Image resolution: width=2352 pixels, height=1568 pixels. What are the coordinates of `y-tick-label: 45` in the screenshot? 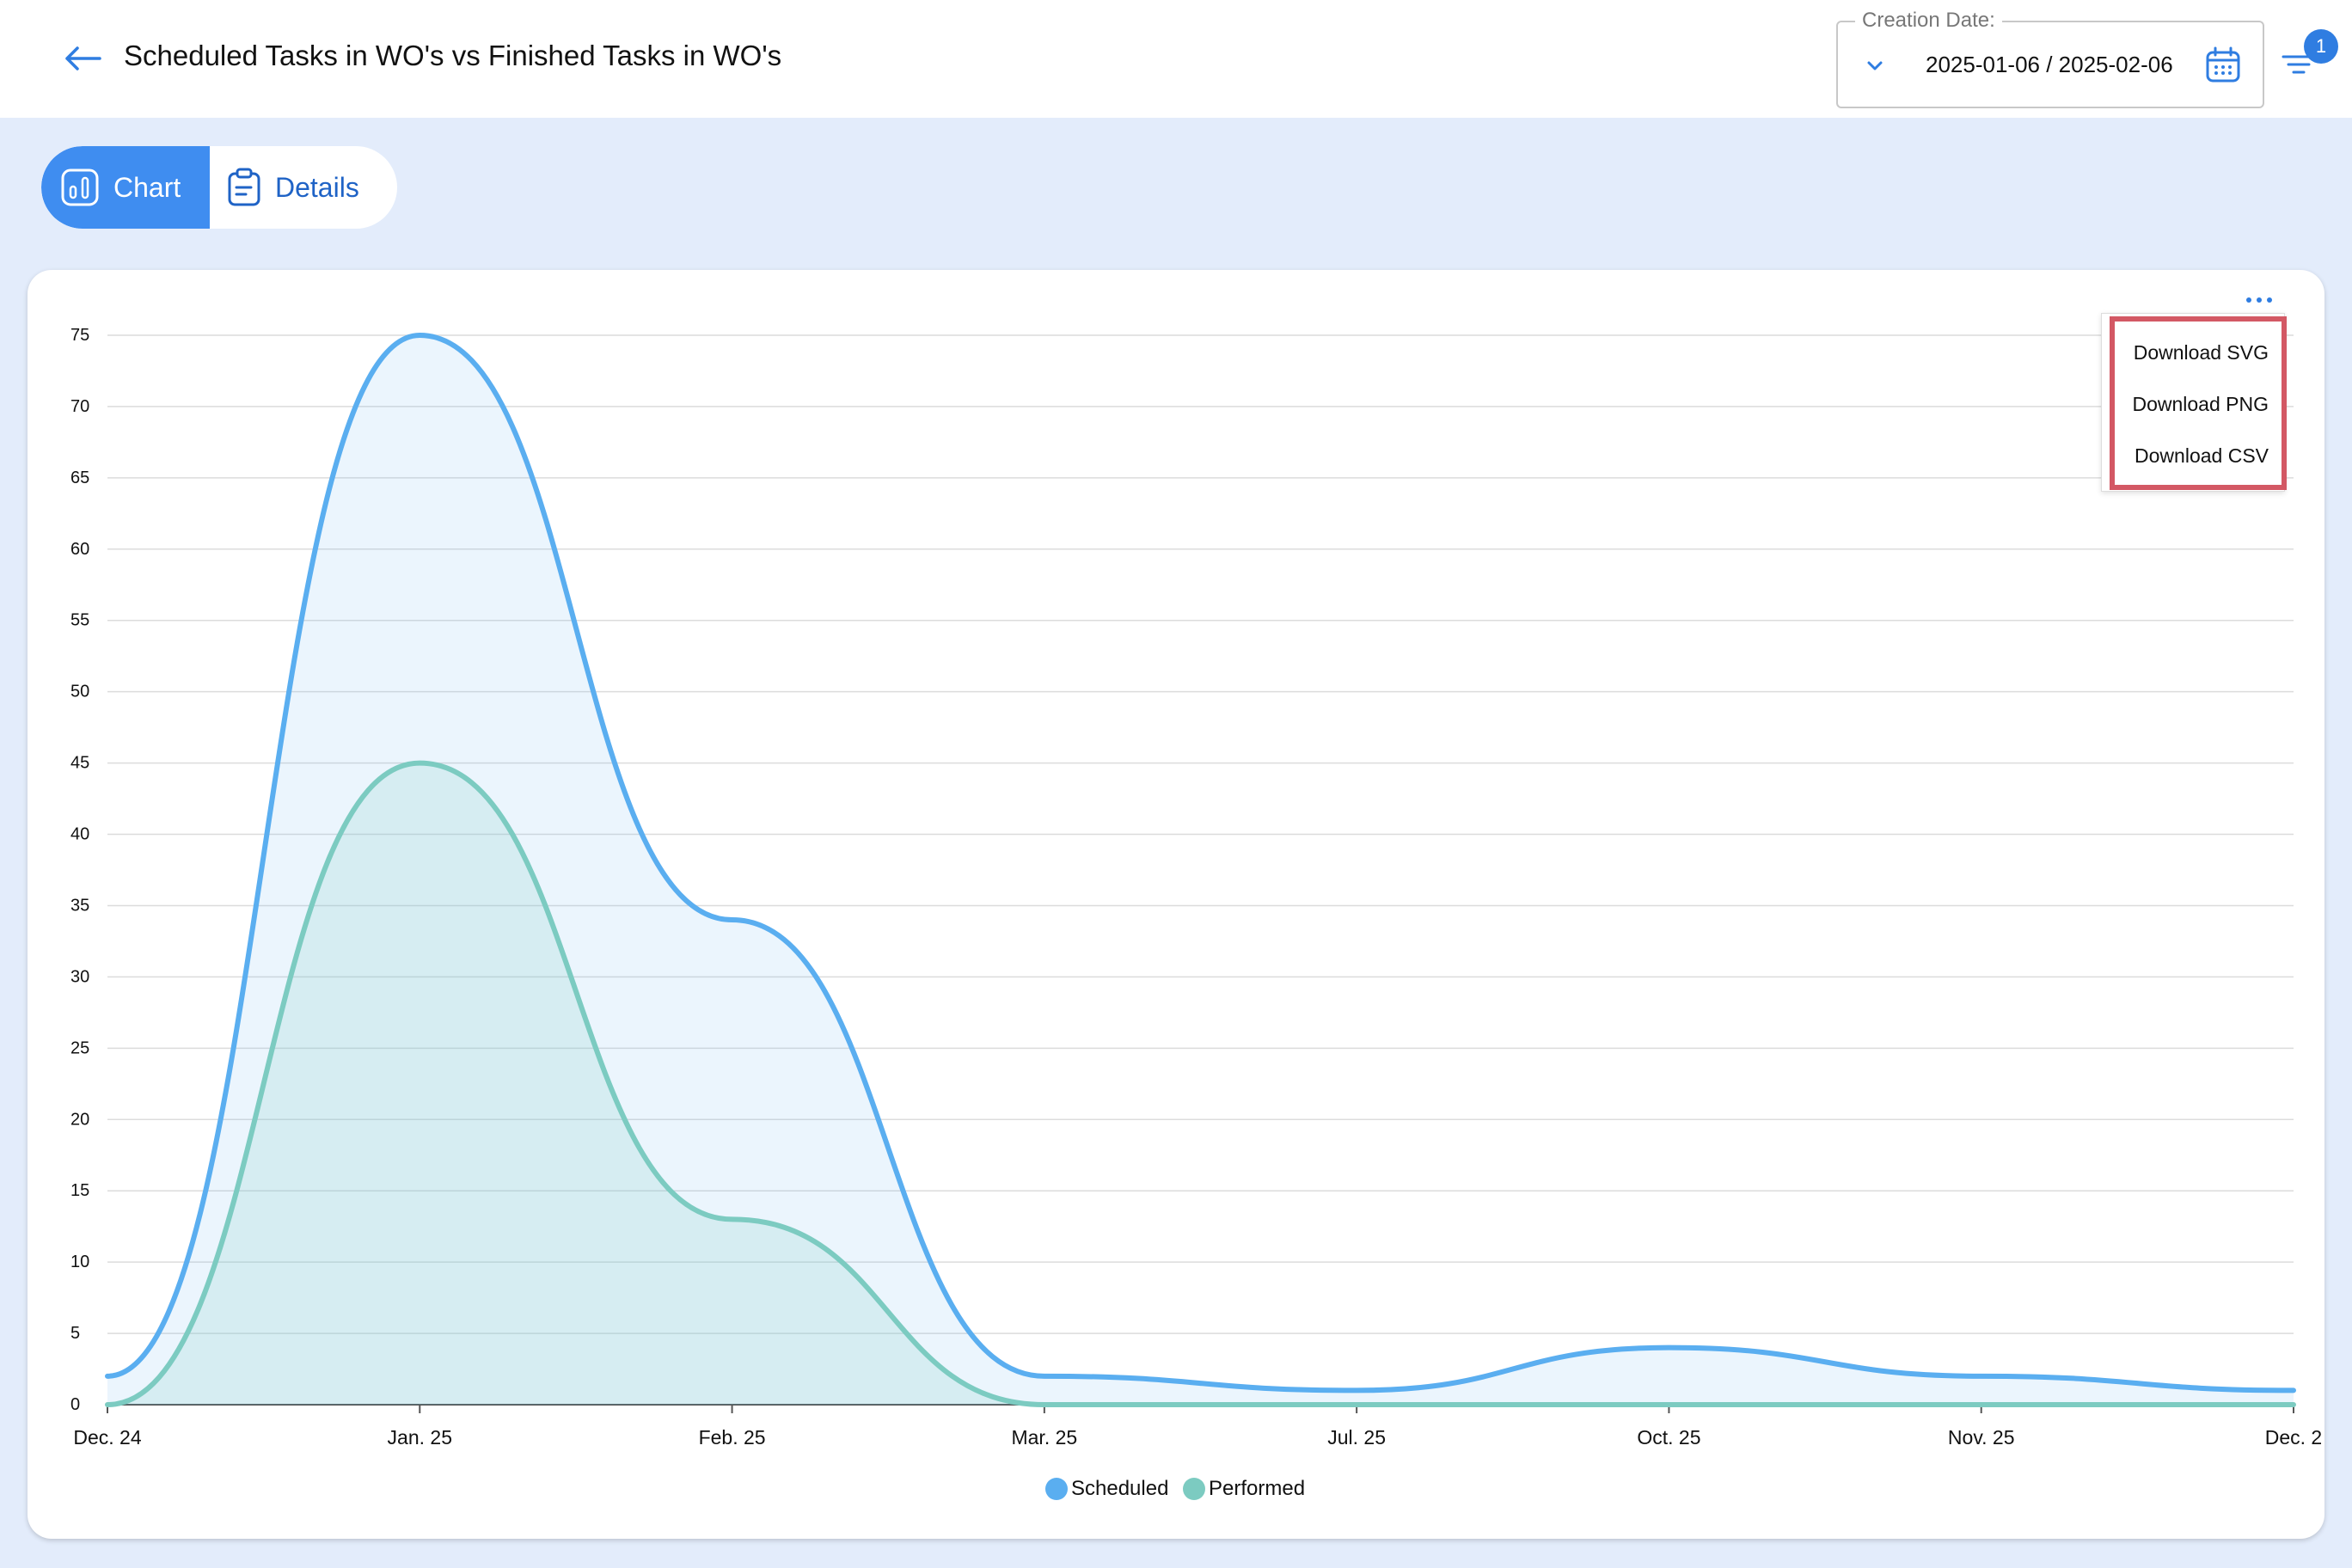 It's located at (79, 763).